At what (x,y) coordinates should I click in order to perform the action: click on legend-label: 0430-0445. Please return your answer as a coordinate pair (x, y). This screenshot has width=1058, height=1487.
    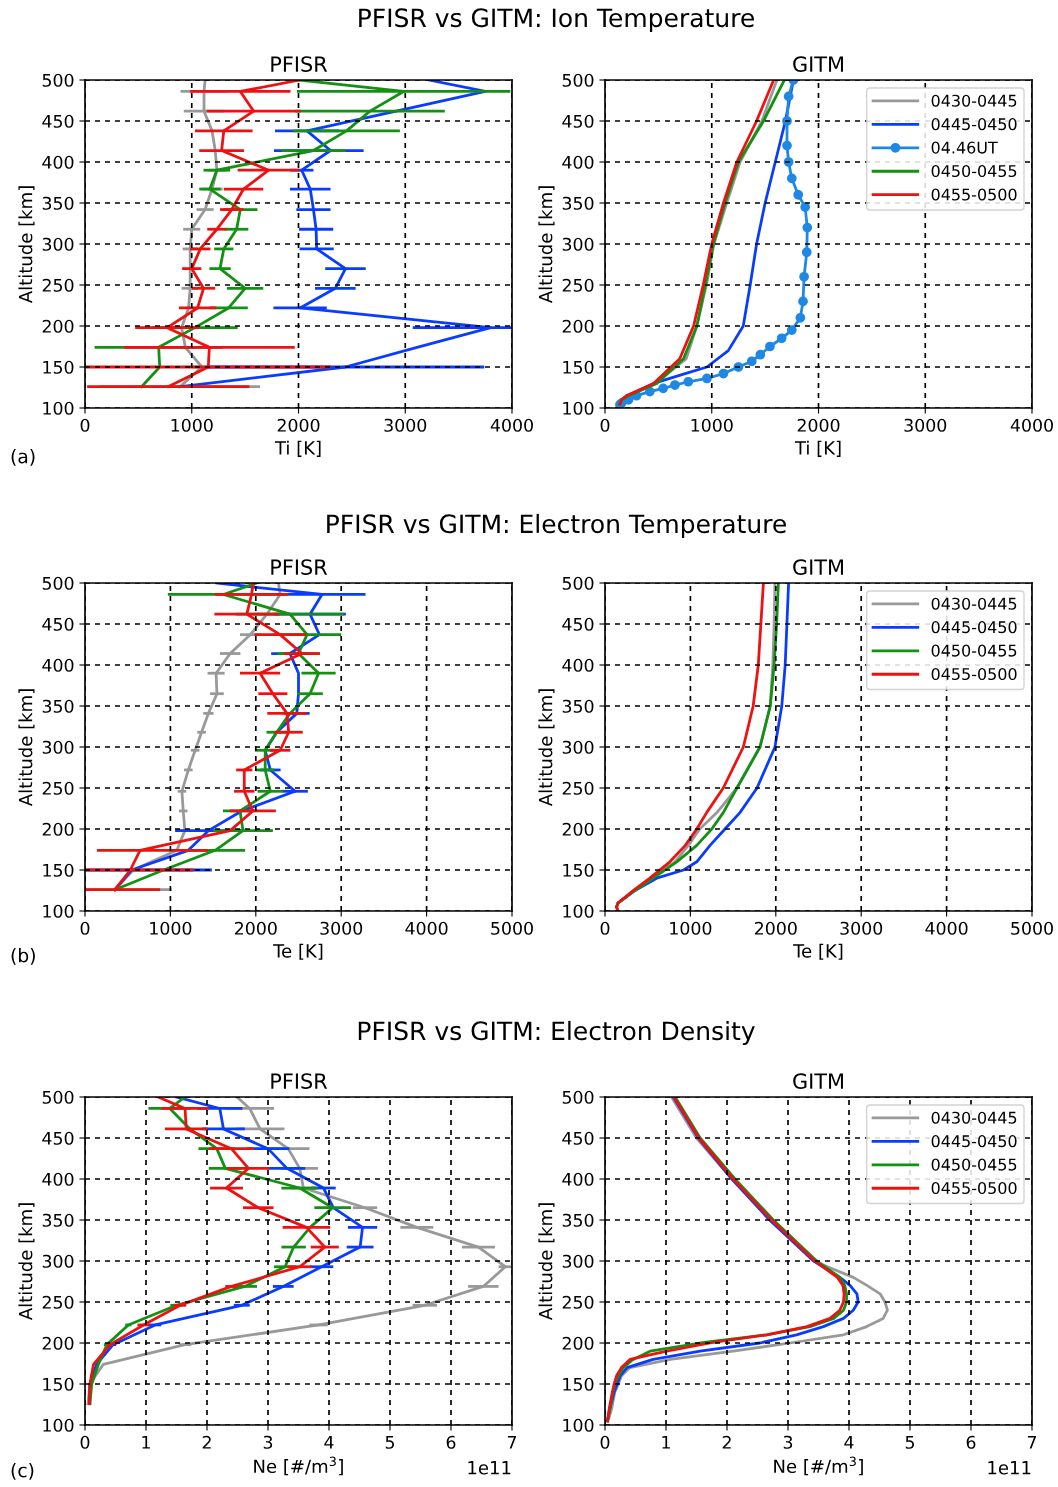
    Looking at the image, I should click on (974, 603).